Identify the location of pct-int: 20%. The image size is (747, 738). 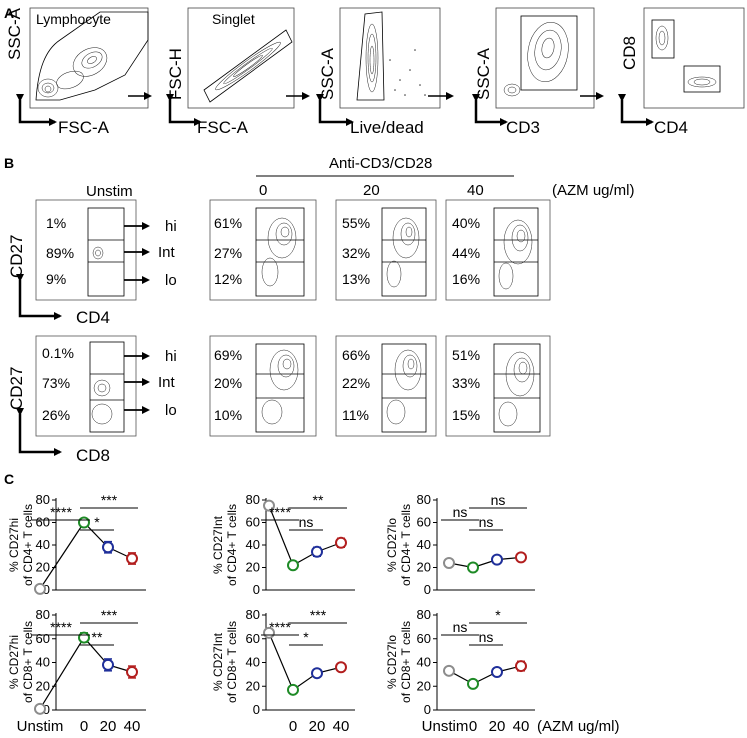
(228, 383).